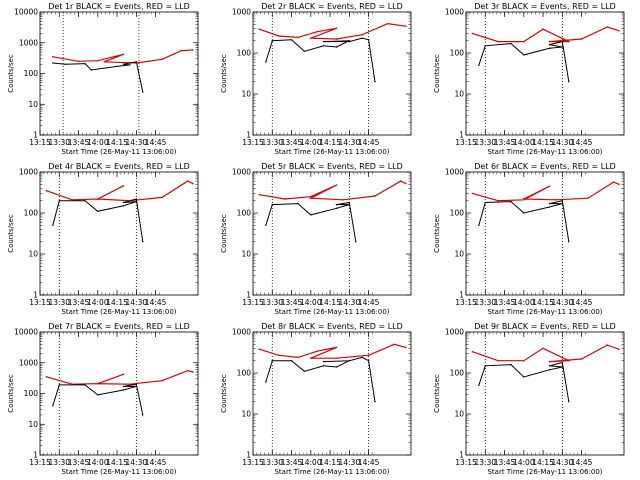 Image resolution: width=640 pixels, height=480 pixels. I want to click on chart-title: Det 9r BLACK = Events, RED = LLD, so click(545, 326).